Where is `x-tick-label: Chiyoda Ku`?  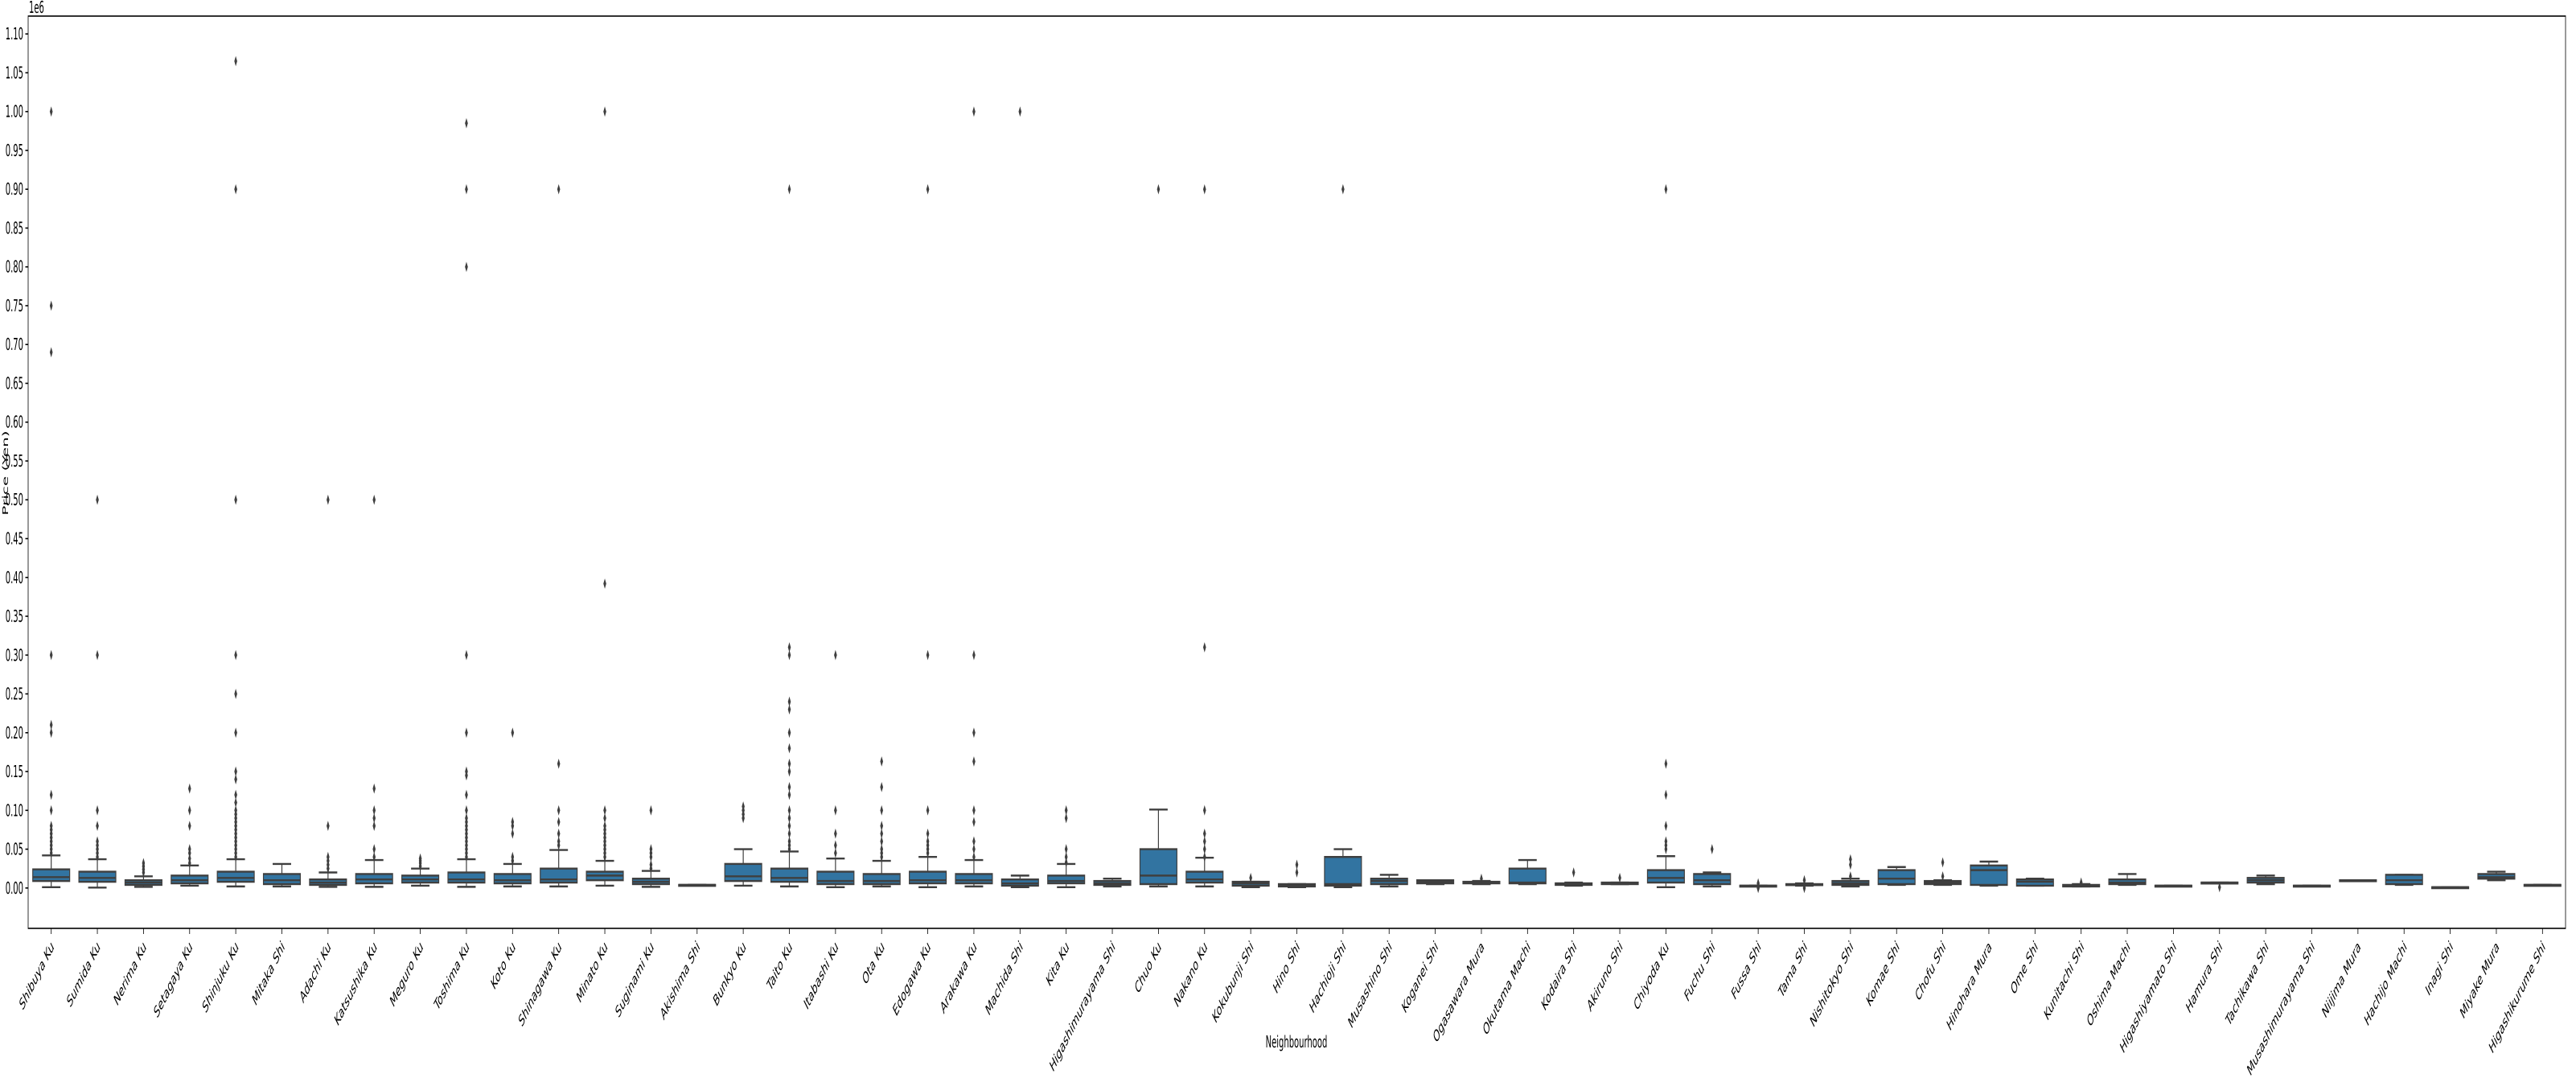
x-tick-label: Chiyoda Ku is located at coordinates (1651, 975).